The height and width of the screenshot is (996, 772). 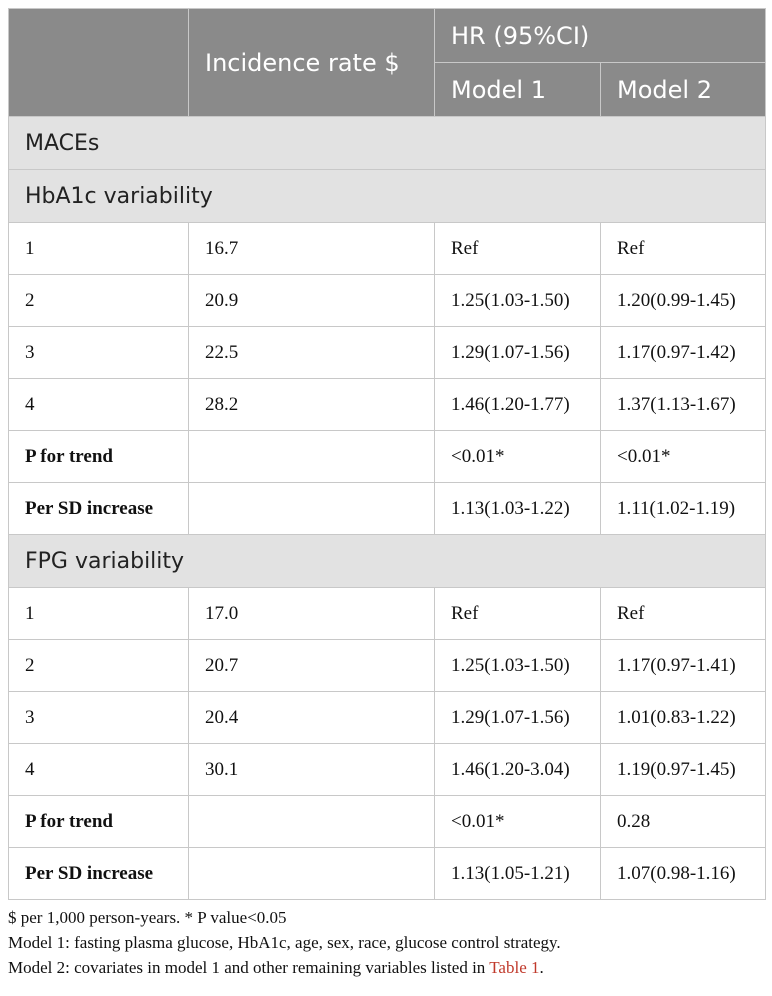 I want to click on header-model-2: Model 2, so click(x=683, y=89).